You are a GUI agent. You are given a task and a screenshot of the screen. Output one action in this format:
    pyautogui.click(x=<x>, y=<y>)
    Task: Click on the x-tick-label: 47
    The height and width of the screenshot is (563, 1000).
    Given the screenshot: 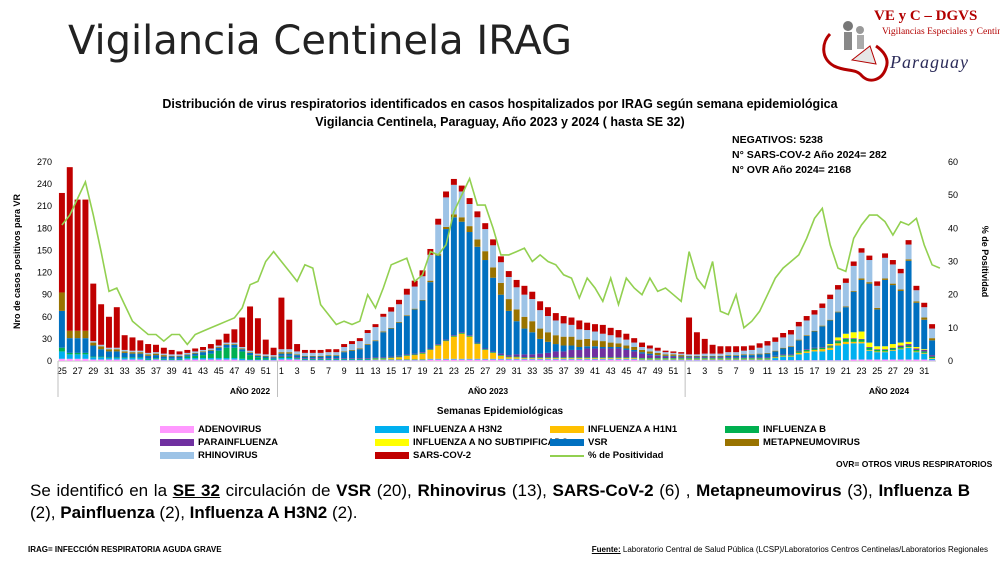 What is the action you would take?
    pyautogui.click(x=234, y=371)
    